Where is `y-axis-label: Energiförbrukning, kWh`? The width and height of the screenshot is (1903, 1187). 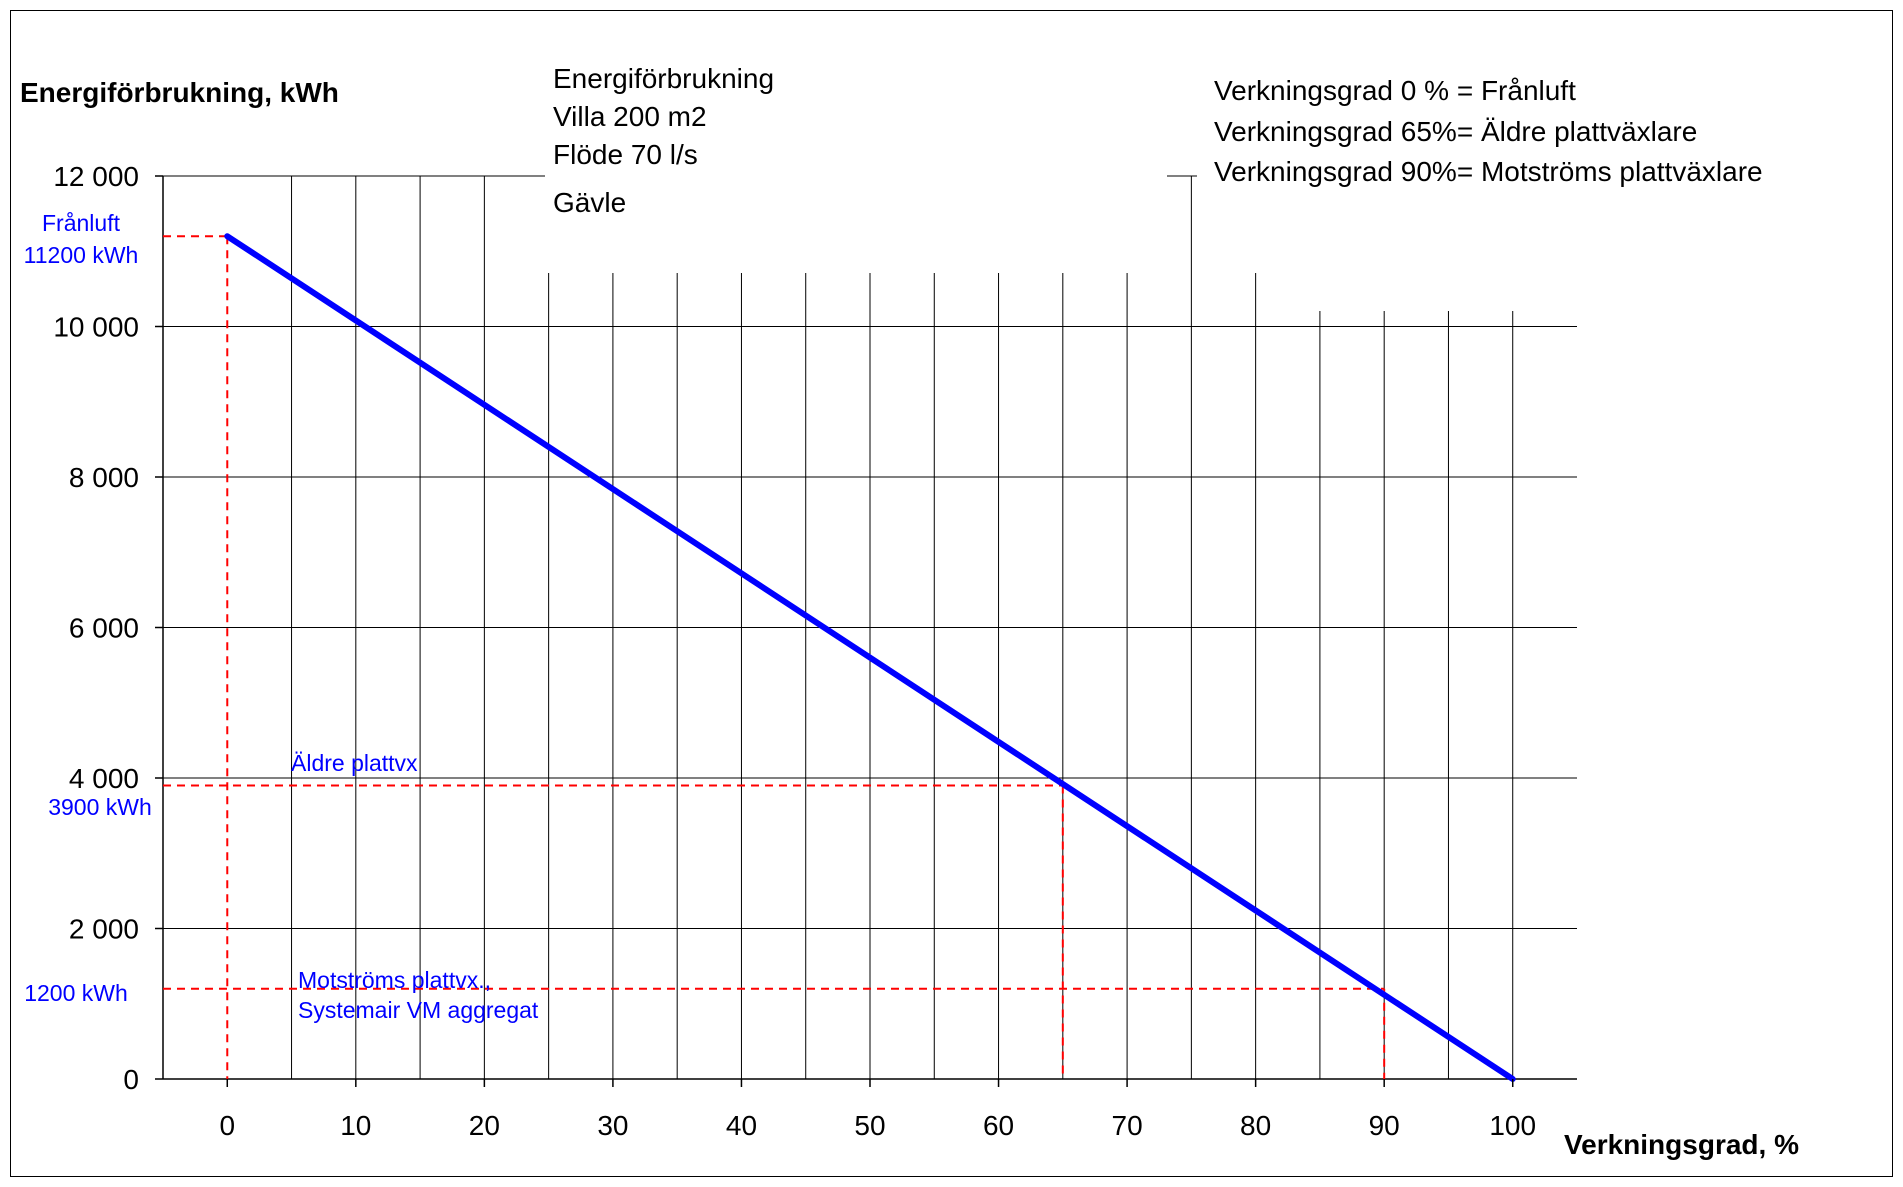 y-axis-label: Energiförbrukning, kWh is located at coordinates (179, 92).